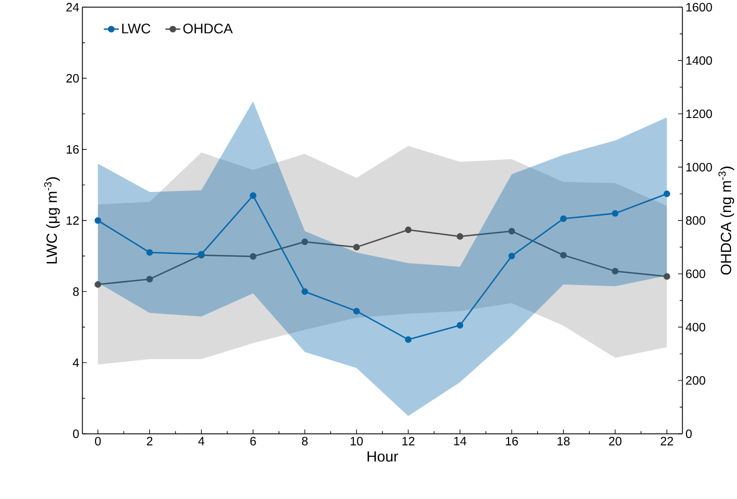  What do you see at coordinates (97, 441) in the screenshot?
I see `x-tick-label: 0` at bounding box center [97, 441].